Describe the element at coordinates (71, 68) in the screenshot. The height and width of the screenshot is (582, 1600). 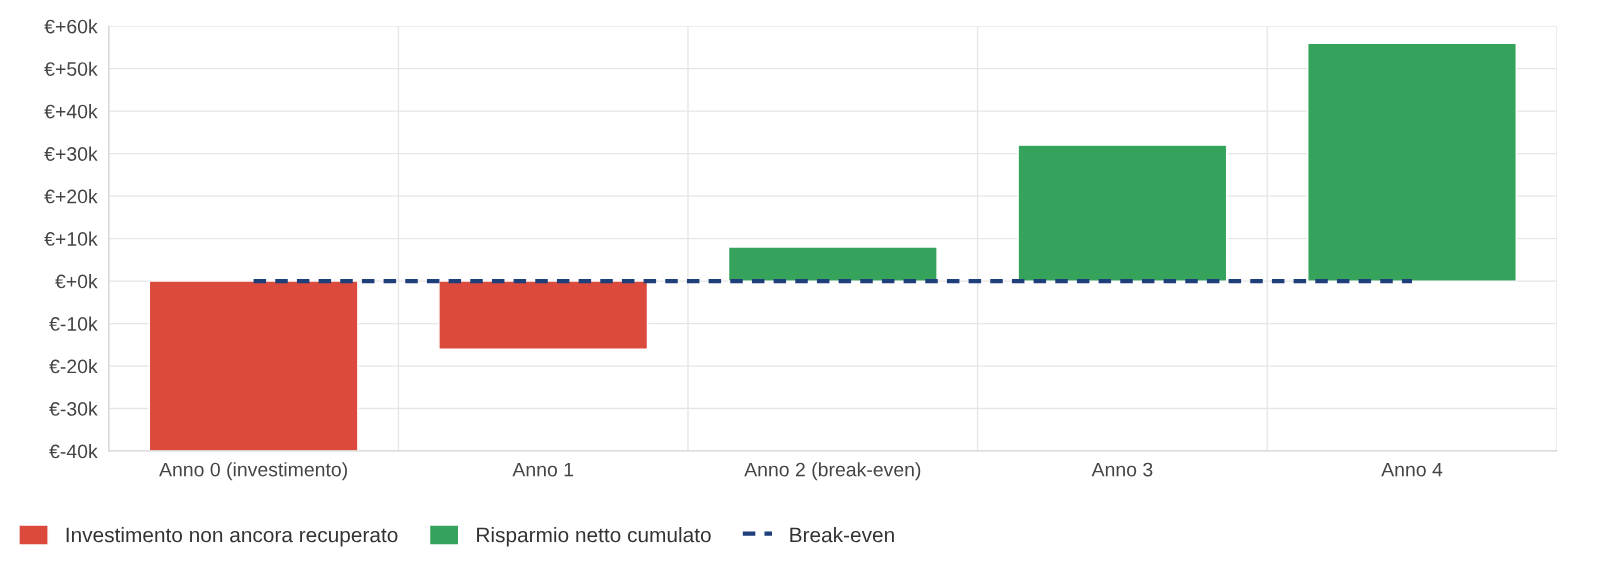
I see `y-tick-label: €+50k` at that location.